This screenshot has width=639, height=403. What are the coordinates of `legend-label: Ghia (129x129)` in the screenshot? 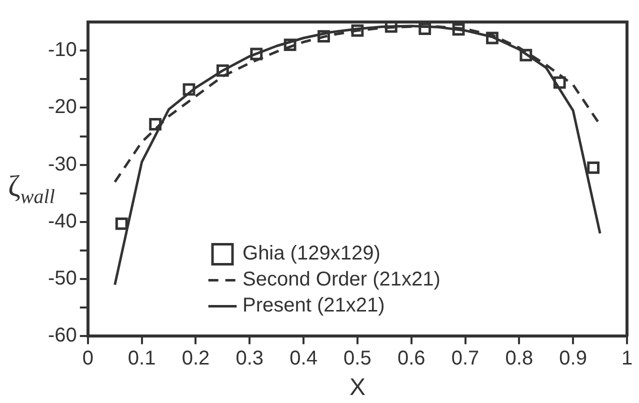 It's located at (311, 253).